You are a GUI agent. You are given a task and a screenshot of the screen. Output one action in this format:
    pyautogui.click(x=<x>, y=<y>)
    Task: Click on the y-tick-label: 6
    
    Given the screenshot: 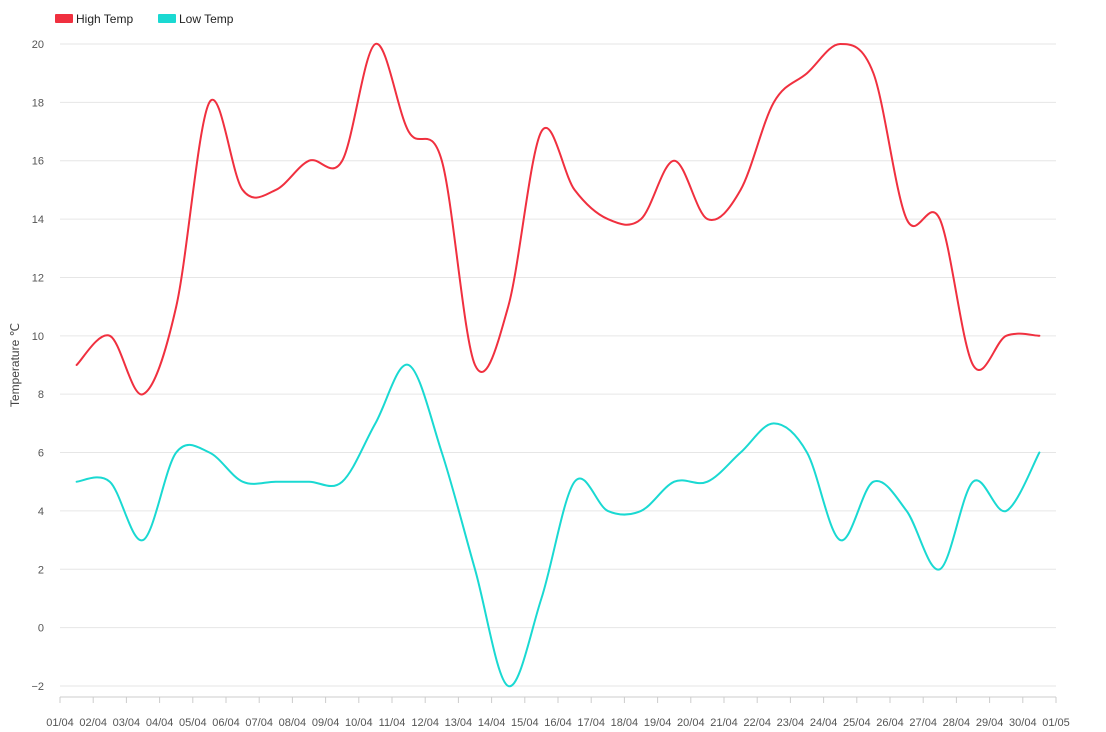 What is the action you would take?
    pyautogui.click(x=41, y=454)
    